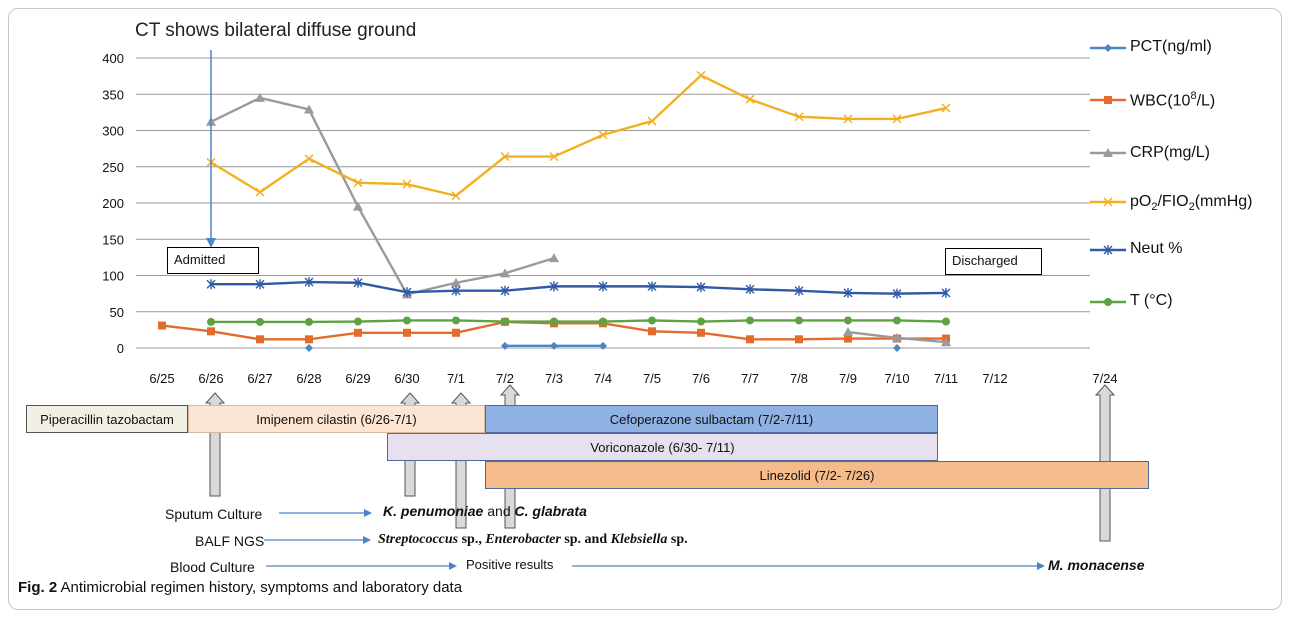 The width and height of the screenshot is (1292, 618). Describe the element at coordinates (336, 419) in the screenshot. I see `bar-imipenem: Imipenem cilastin (6/26-7/1)` at that location.